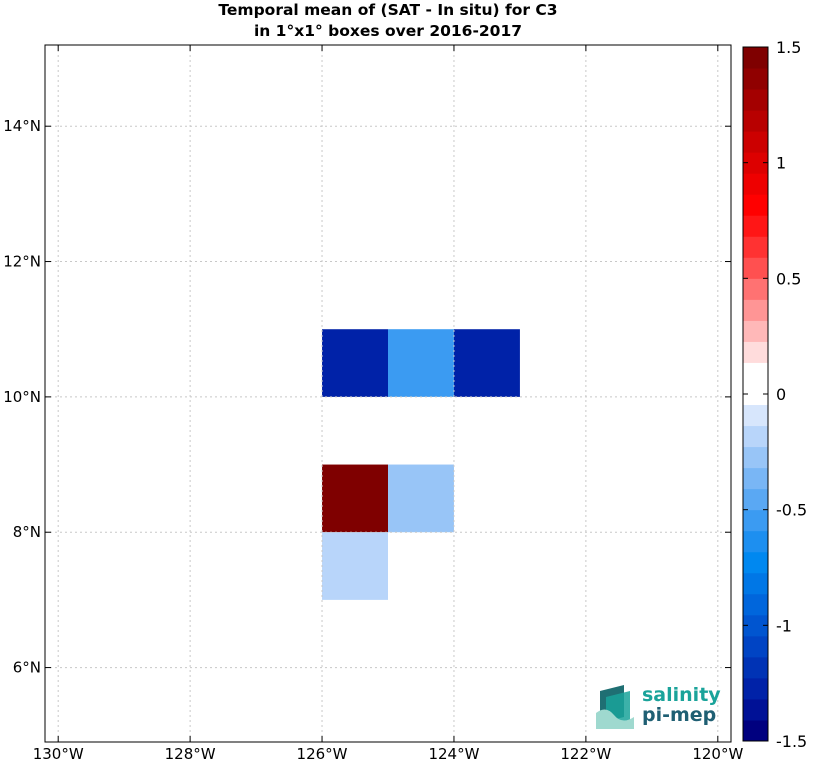 The image size is (813, 763). I want to click on logo-text-pi-mep: pi-mep, so click(679, 715).